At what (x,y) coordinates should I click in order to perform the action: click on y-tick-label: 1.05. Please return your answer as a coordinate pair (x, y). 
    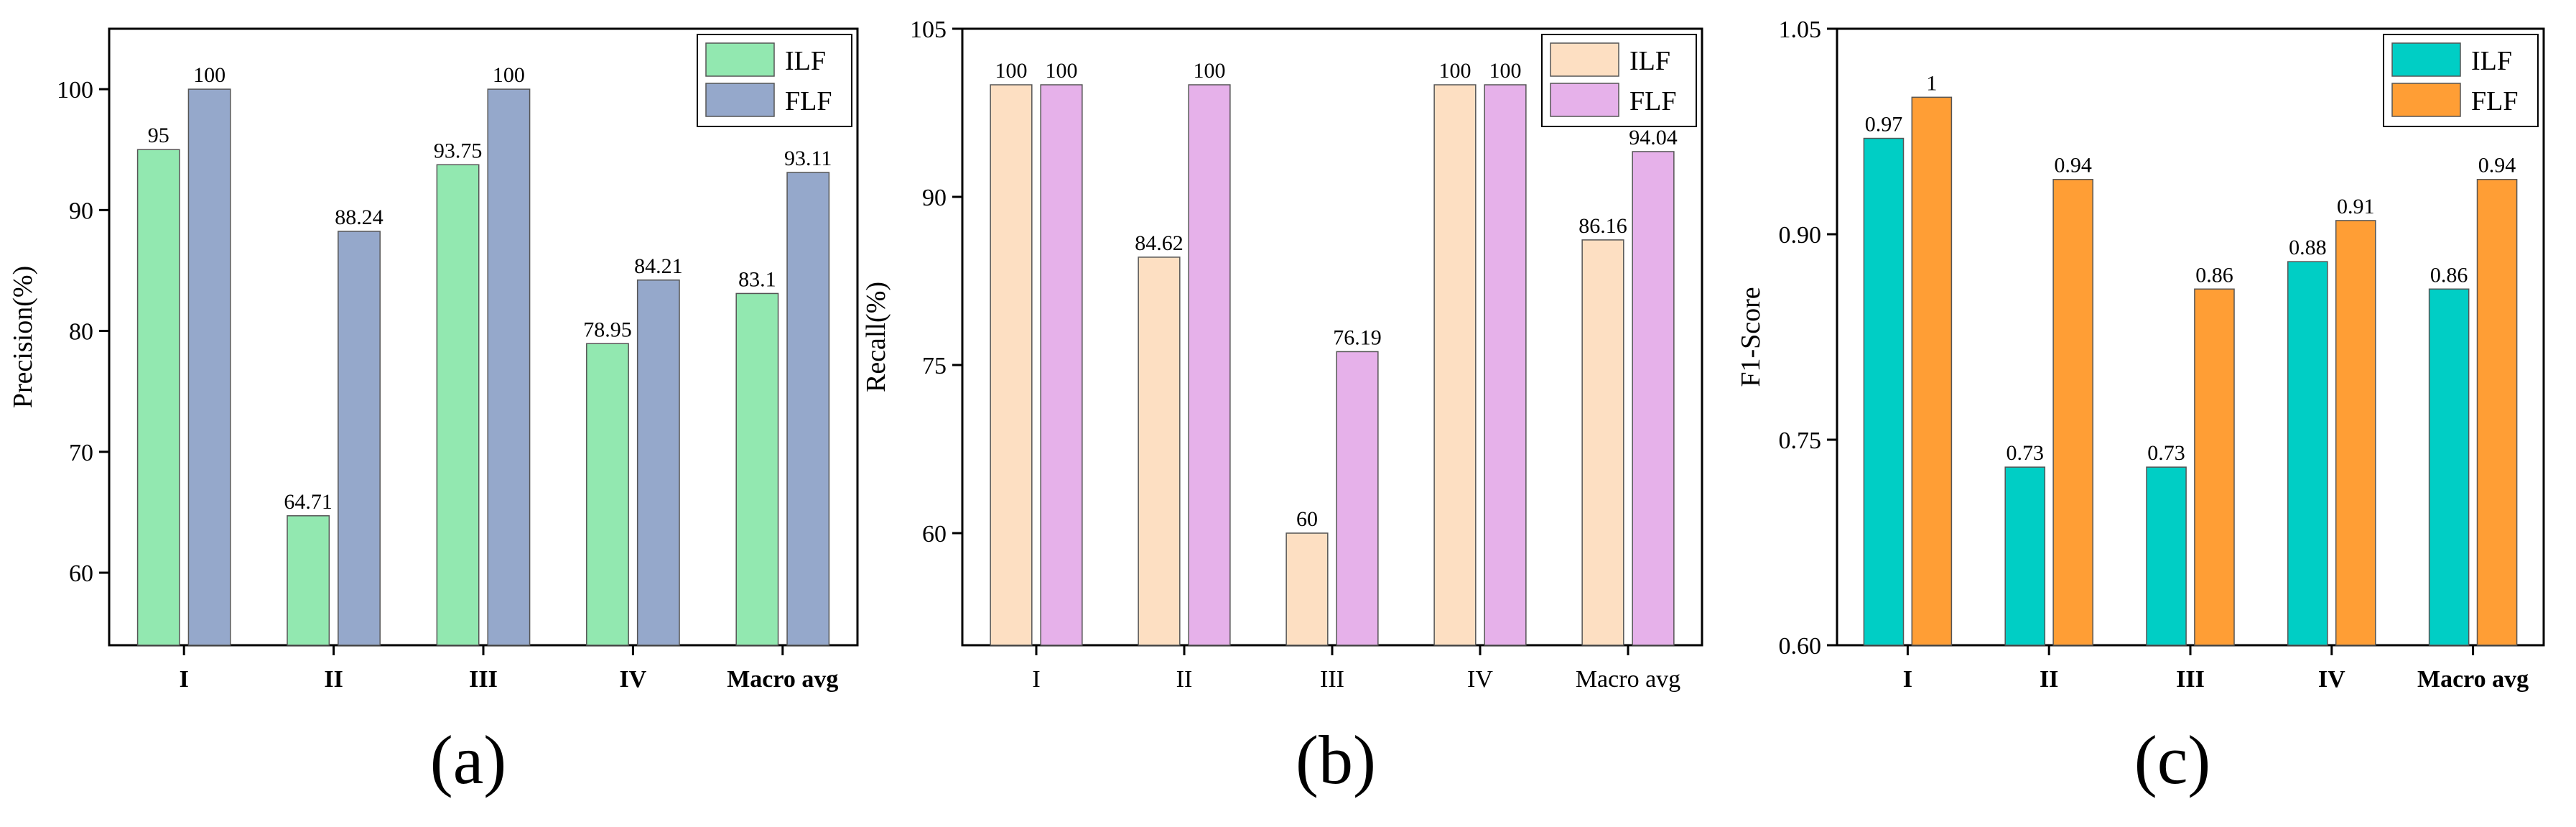
    Looking at the image, I should click on (1800, 30).